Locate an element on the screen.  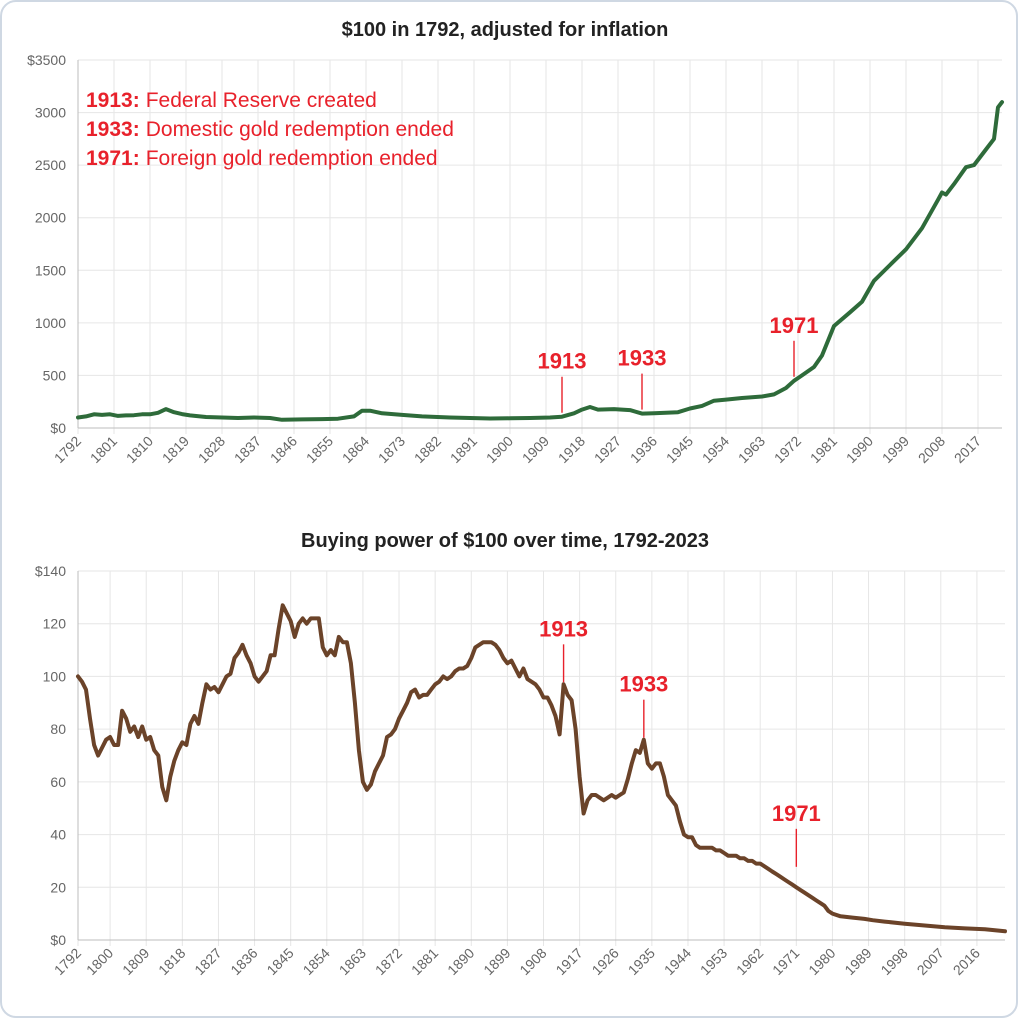
note-year: 1971: is located at coordinates (113, 158).